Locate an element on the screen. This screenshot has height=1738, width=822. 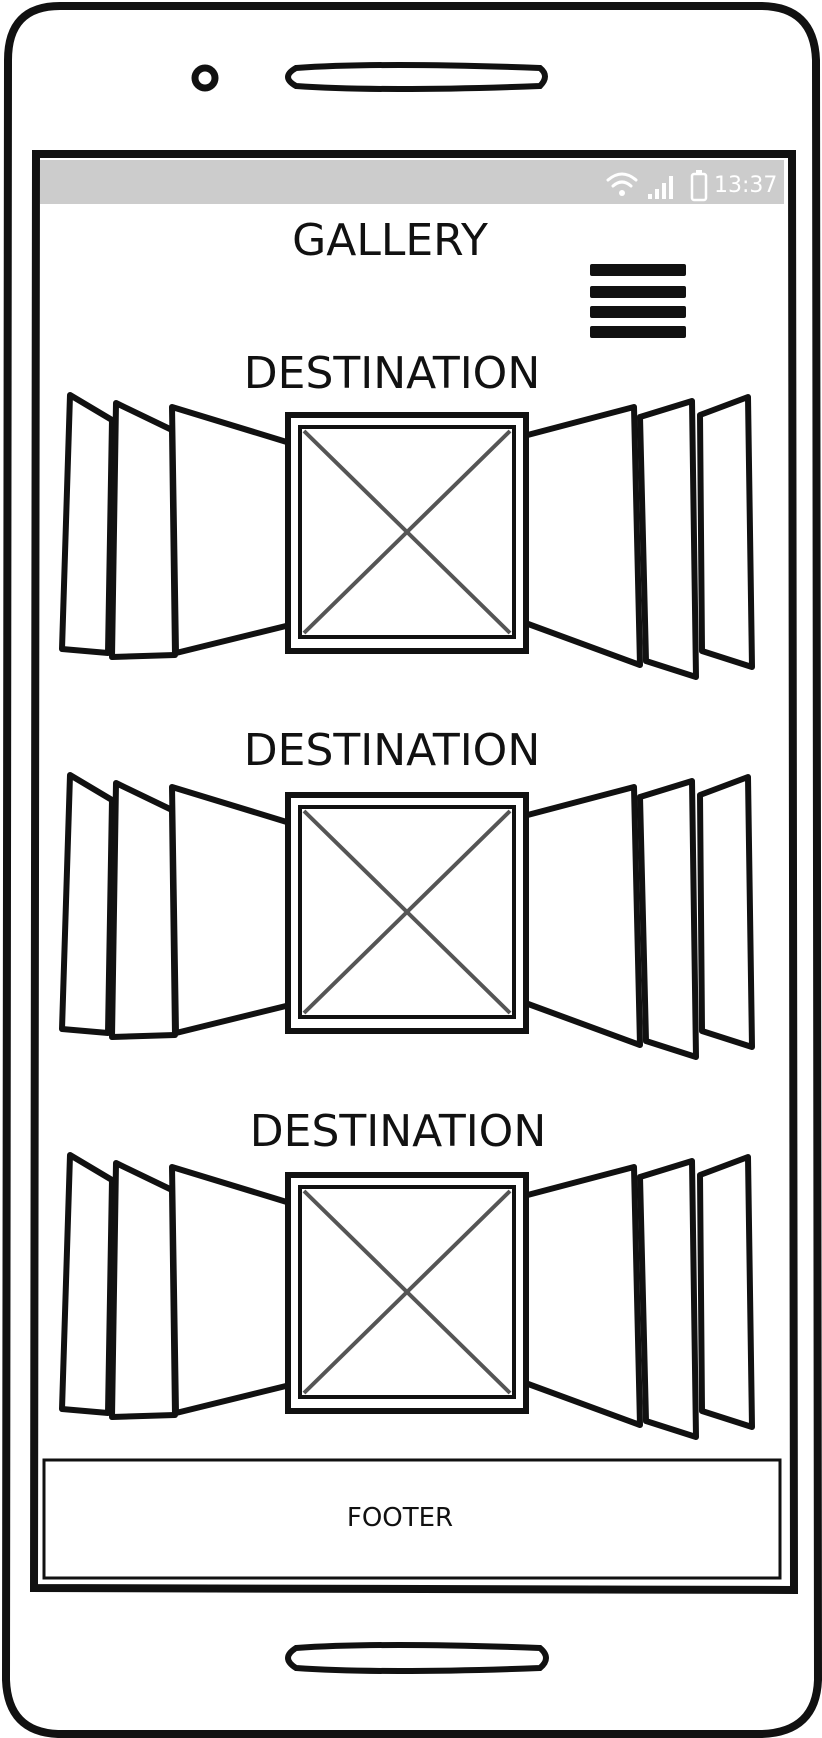
hamburger-menu-button is located at coordinates (638, 301).